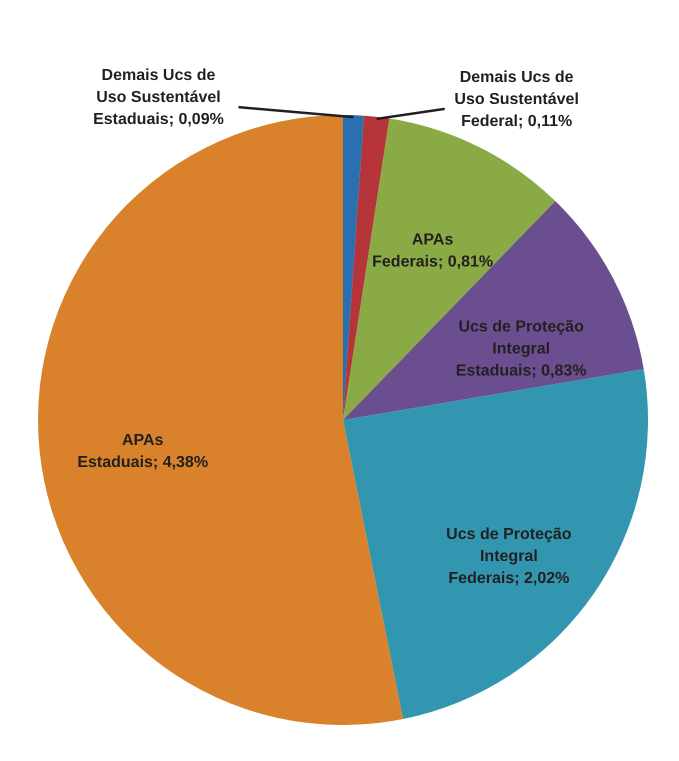 The height and width of the screenshot is (761, 679). I want to click on slice-label: Ucs de Proteção Integral Federais; 2,02%, so click(509, 557).